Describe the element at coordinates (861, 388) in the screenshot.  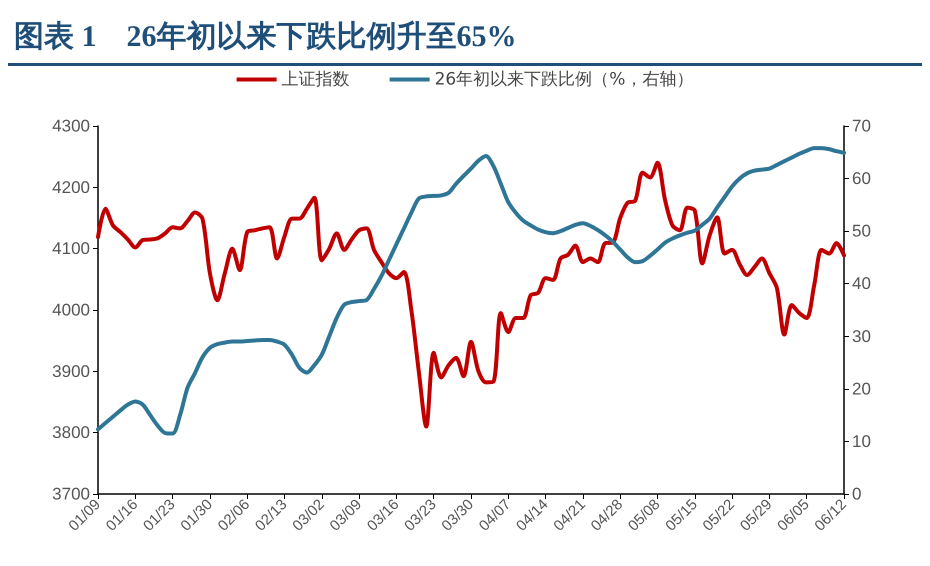
I see `y2-tick-label: 20` at that location.